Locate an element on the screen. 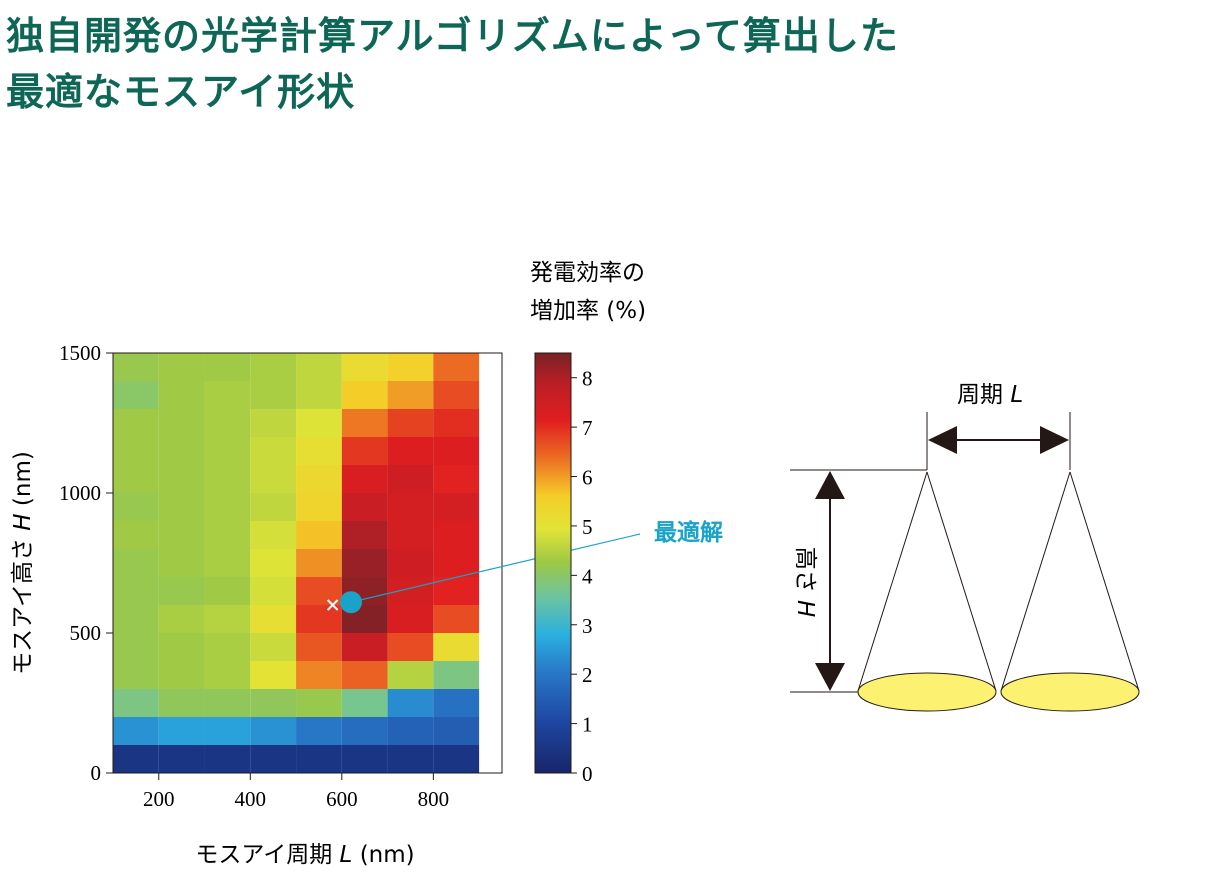  y-tick-label: 500 is located at coordinates (86, 633).